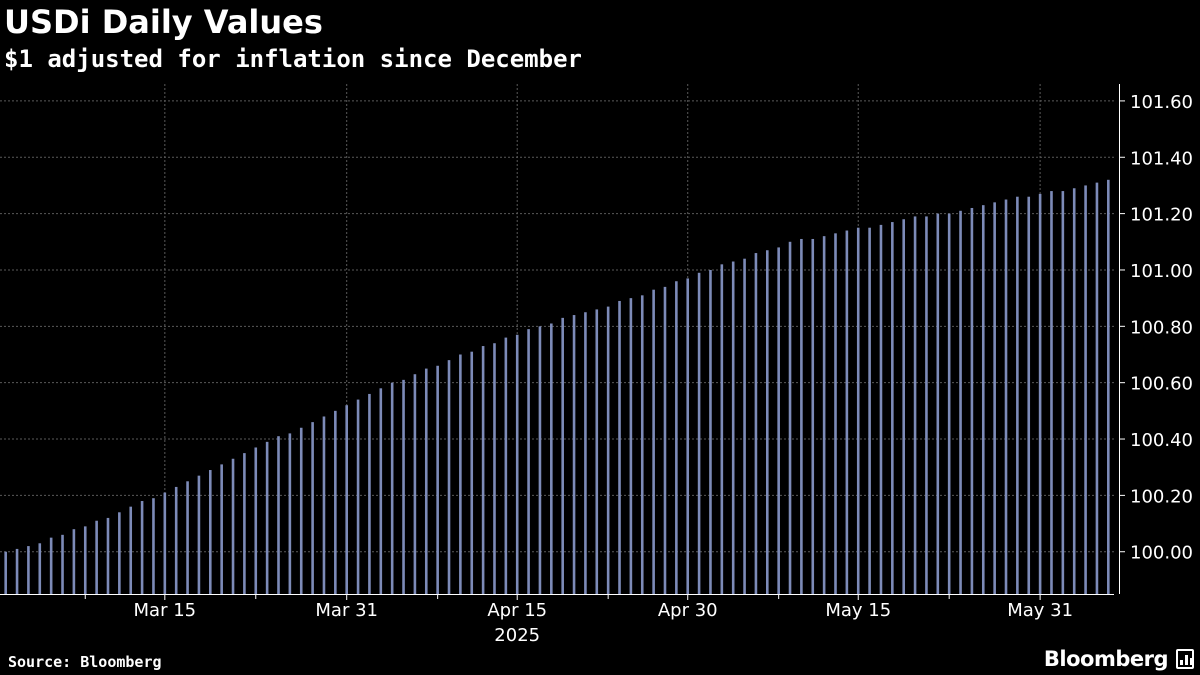 This screenshot has width=1200, height=675. What do you see at coordinates (85, 662) in the screenshot?
I see `source-note: Source: Bloomberg` at bounding box center [85, 662].